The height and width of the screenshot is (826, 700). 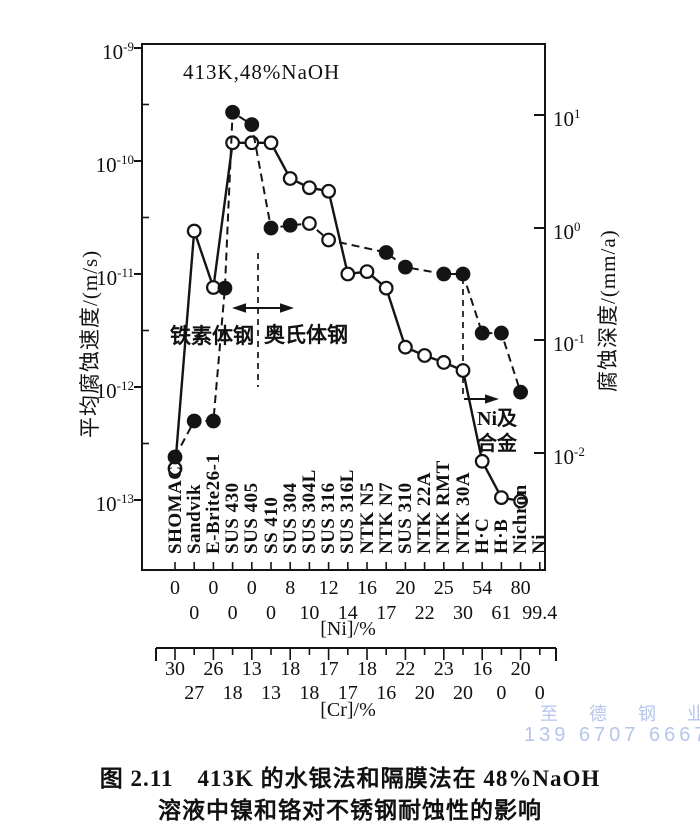 What do you see at coordinates (350, 810) in the screenshot?
I see `figure-caption-line2: 溶液中镍和铬对不锈钢耐蚀性的影响` at bounding box center [350, 810].